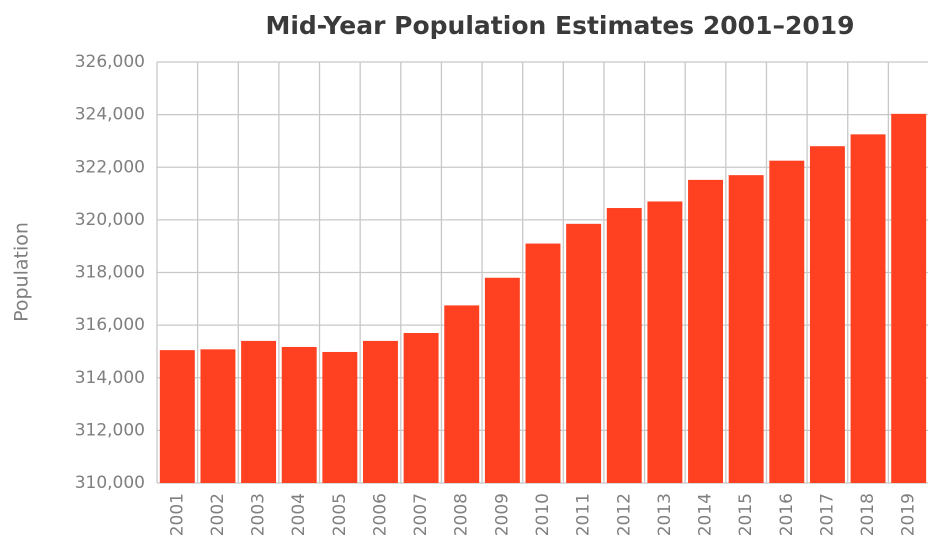 The height and width of the screenshot is (554, 928). What do you see at coordinates (665, 514) in the screenshot?
I see `x-tick-label: 2013` at bounding box center [665, 514].